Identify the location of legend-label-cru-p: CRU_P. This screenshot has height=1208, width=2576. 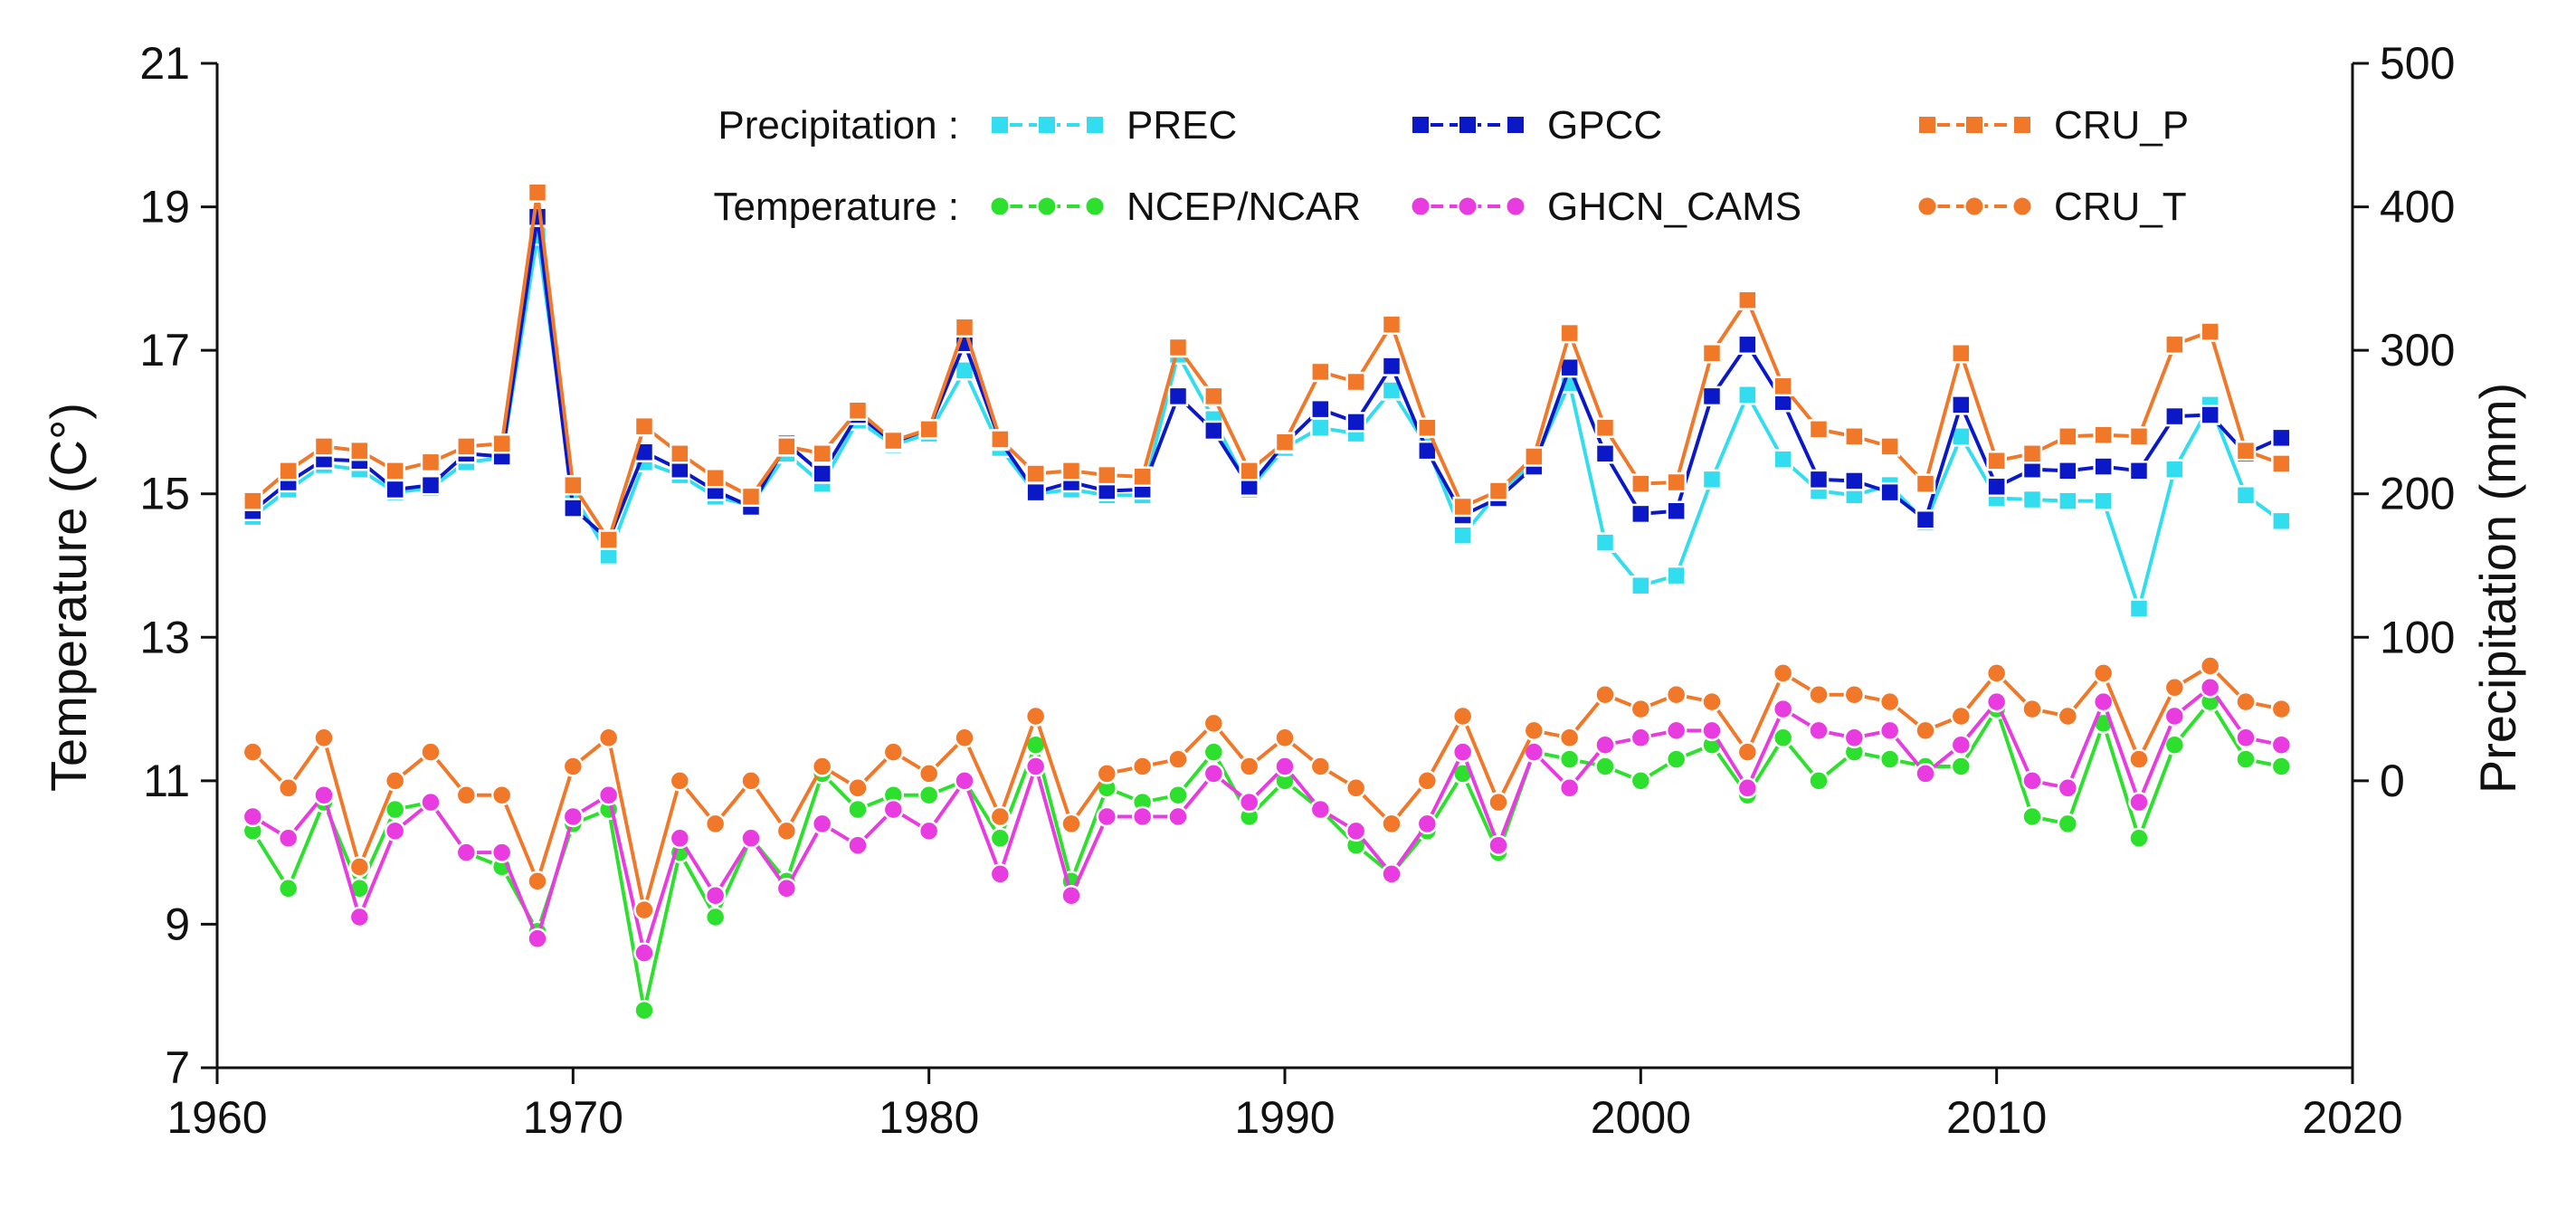
(2121, 125).